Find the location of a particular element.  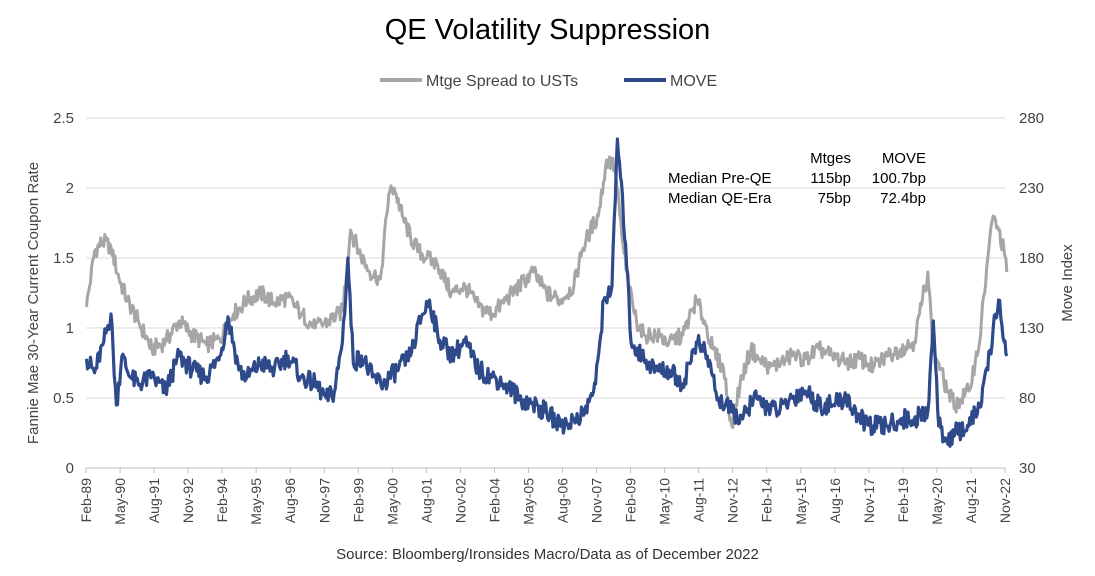

legend-label: Mtge Spread to USTs is located at coordinates (502, 81).